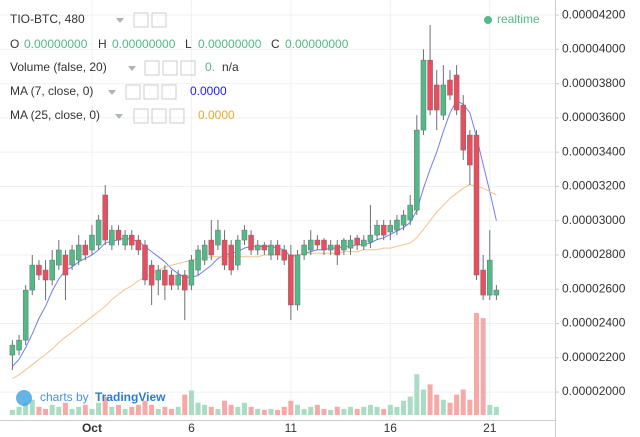 This screenshot has width=640, height=437. I want to click on indicator-value: 0., so click(210, 67).